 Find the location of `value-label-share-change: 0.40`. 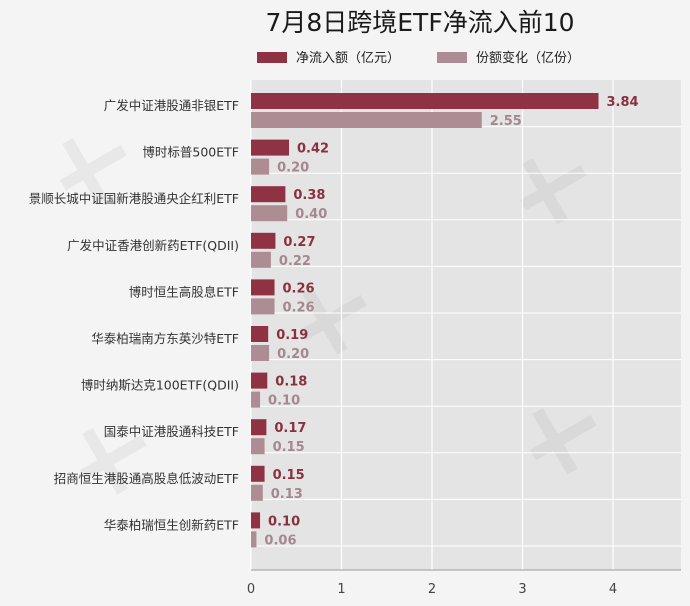

value-label-share-change: 0.40 is located at coordinates (311, 214).